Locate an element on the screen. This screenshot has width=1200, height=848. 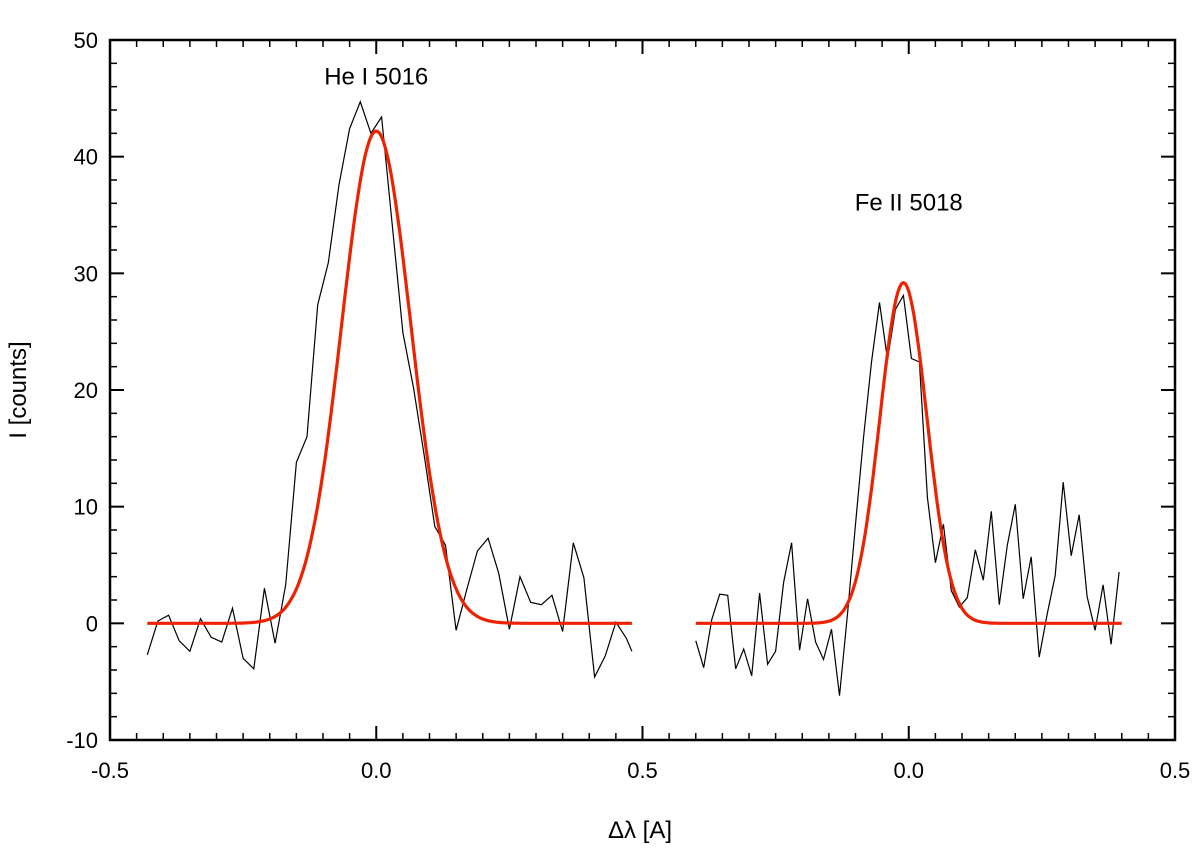
y-tick-label: 0 is located at coordinates (92, 623).